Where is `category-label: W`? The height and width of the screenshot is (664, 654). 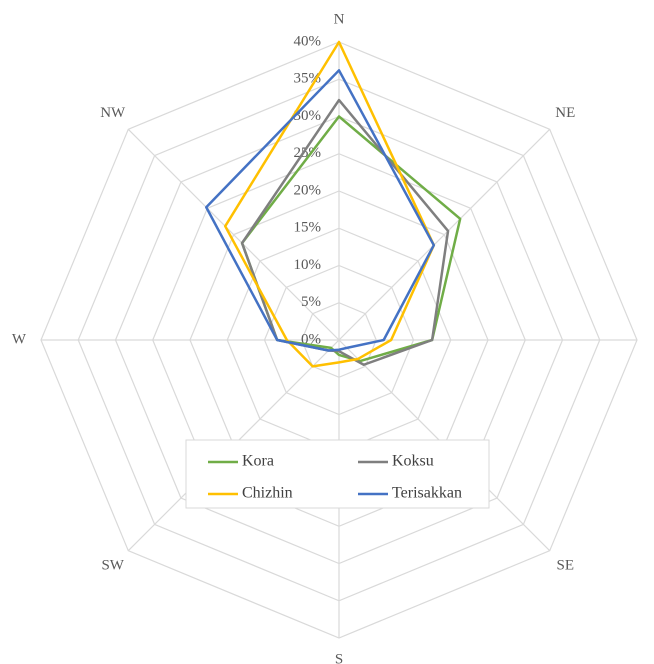 category-label: W is located at coordinates (19, 339).